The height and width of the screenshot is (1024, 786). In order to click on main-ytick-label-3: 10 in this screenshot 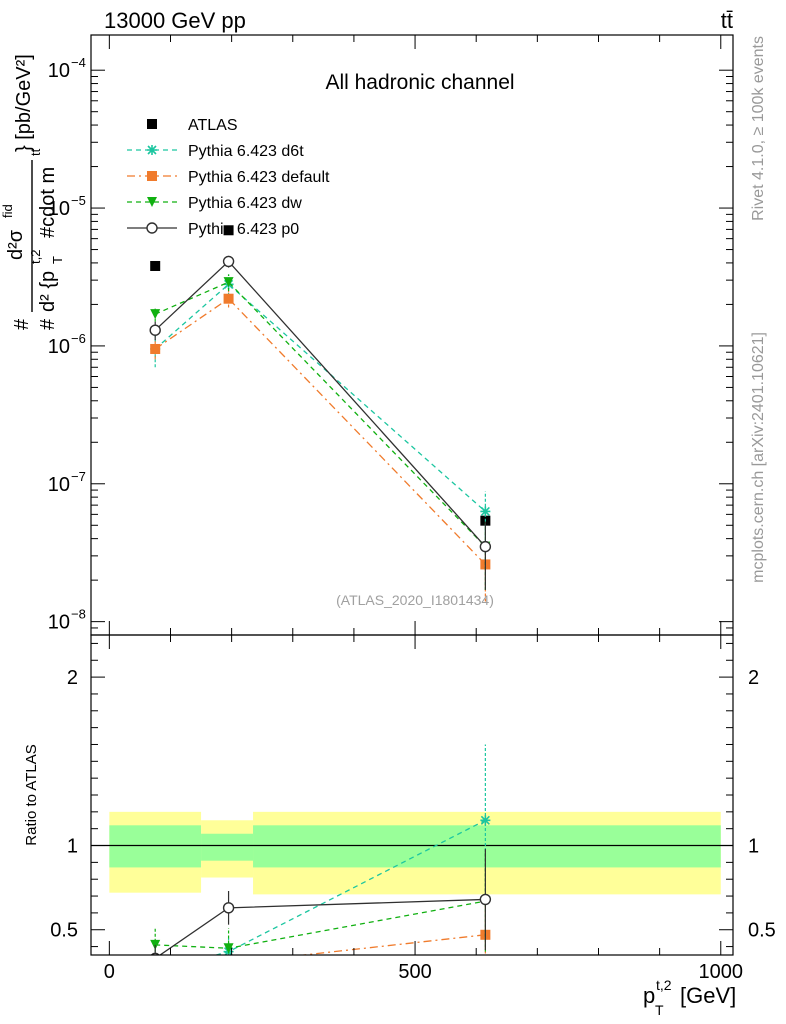, I will do `click(59, 209)`.